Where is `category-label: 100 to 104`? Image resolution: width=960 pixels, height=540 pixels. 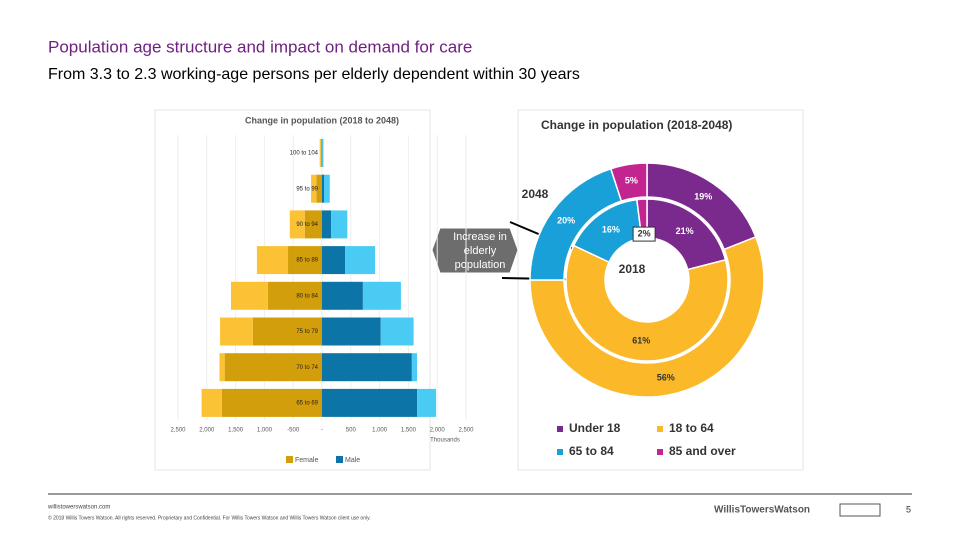
category-label: 100 to 104 is located at coordinates (304, 154).